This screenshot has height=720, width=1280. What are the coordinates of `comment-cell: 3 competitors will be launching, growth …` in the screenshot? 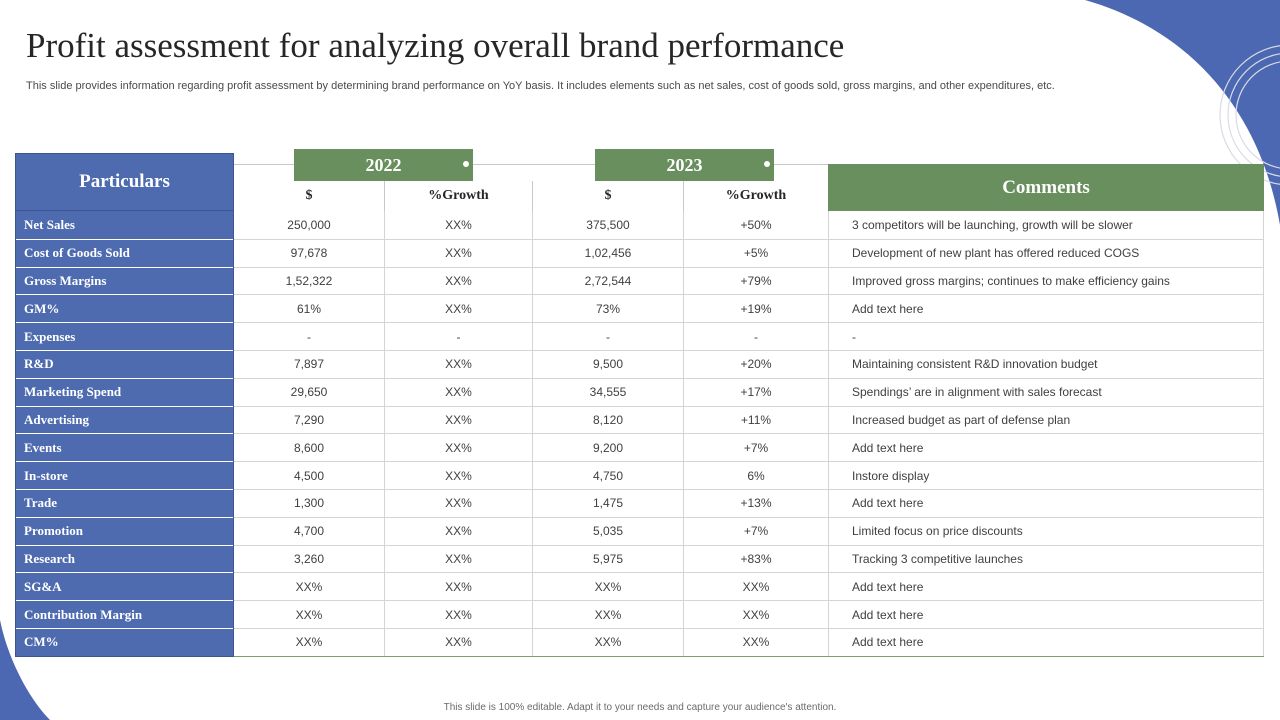 It's located at (1046, 225).